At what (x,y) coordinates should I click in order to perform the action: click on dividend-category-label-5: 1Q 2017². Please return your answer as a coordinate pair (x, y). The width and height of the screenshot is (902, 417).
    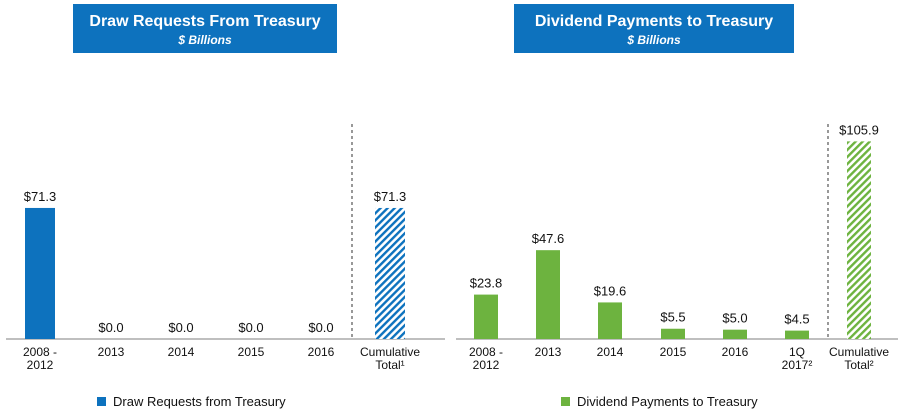
    Looking at the image, I should click on (797, 358).